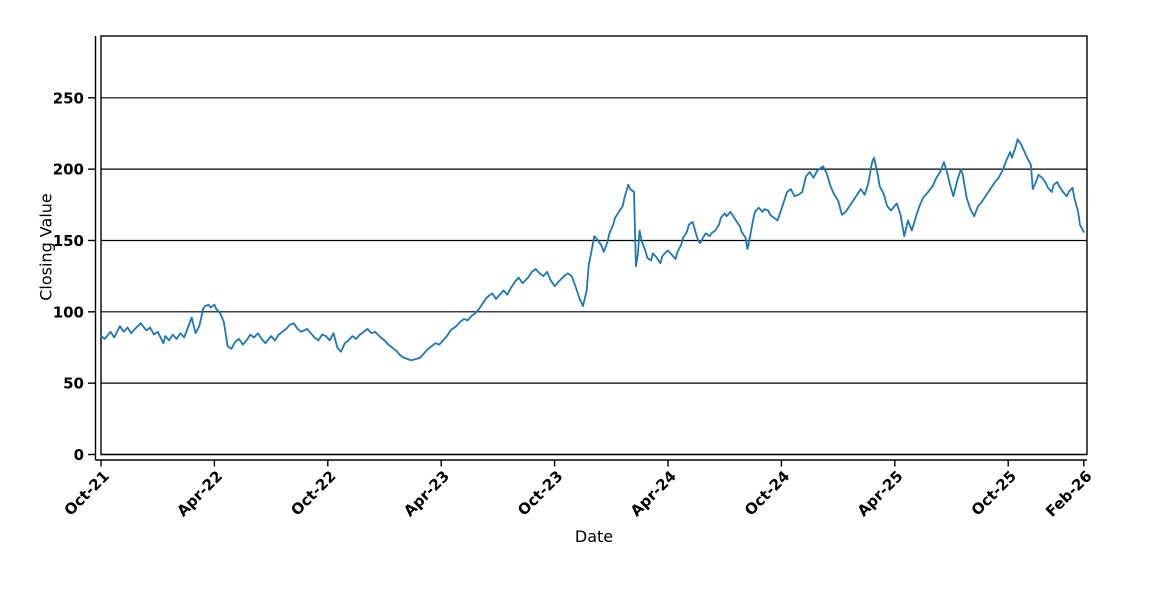  Describe the element at coordinates (87, 493) in the screenshot. I see `x-tick-label: Oct-21` at that location.